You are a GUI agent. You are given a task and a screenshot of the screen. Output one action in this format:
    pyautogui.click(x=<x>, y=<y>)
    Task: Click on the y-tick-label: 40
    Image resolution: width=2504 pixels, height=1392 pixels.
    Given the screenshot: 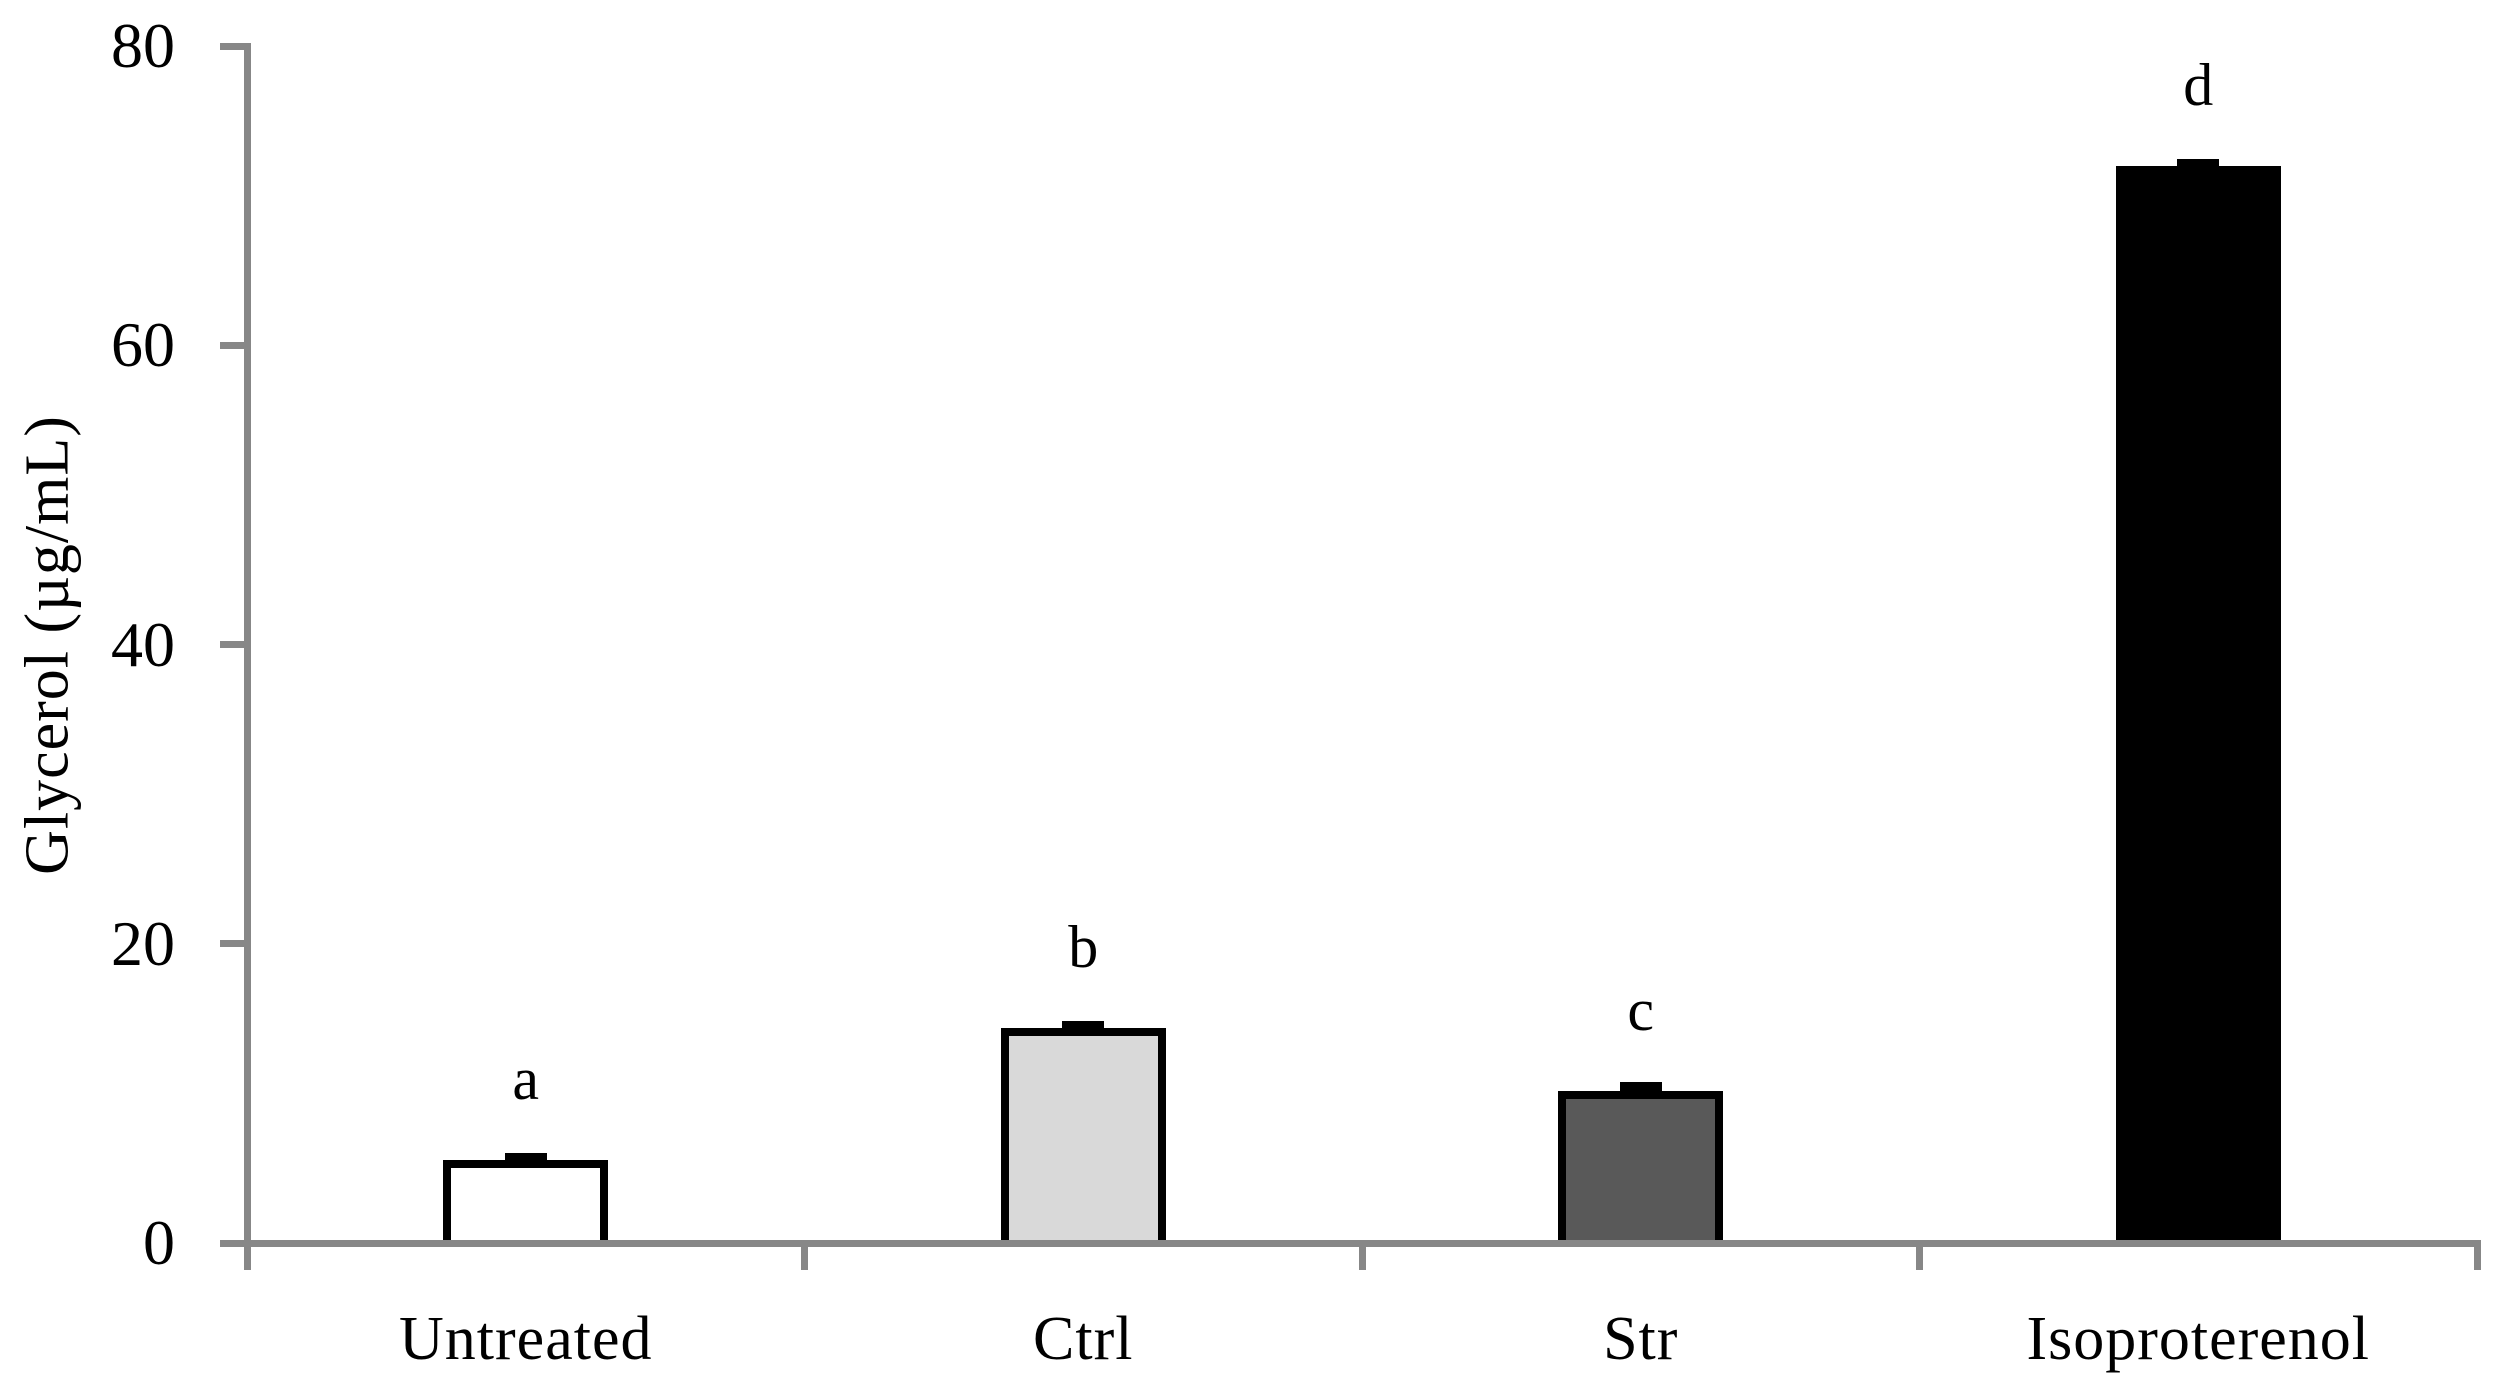 What is the action you would take?
    pyautogui.click(x=143, y=644)
    